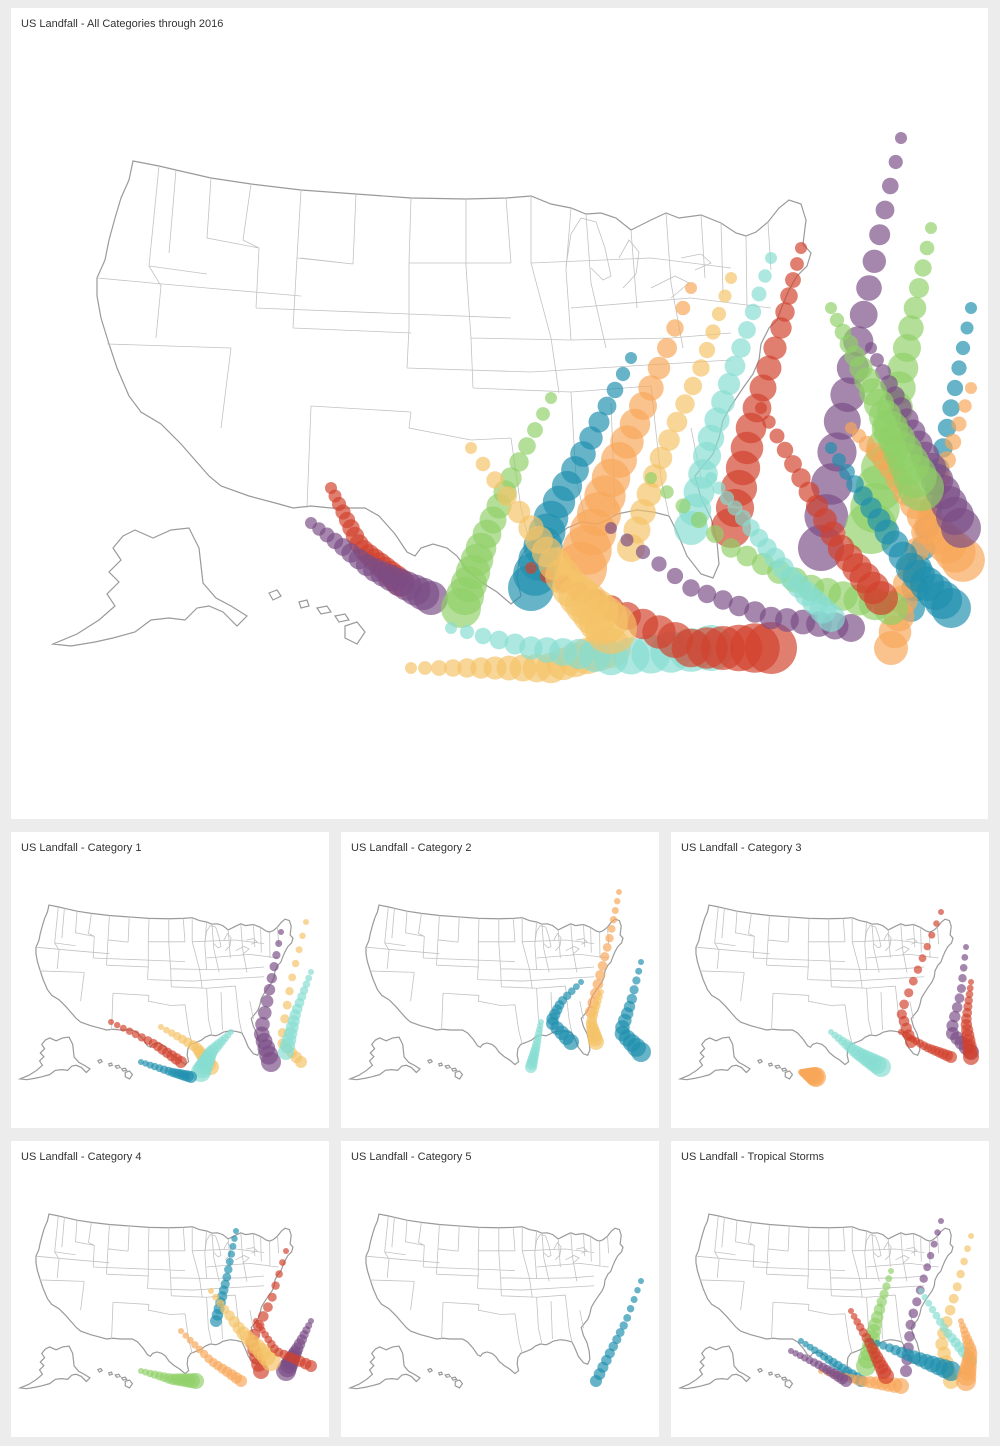 The height and width of the screenshot is (1446, 1000). What do you see at coordinates (830, 980) in the screenshot?
I see `panel-category-3: US Landfall - Category 3` at bounding box center [830, 980].